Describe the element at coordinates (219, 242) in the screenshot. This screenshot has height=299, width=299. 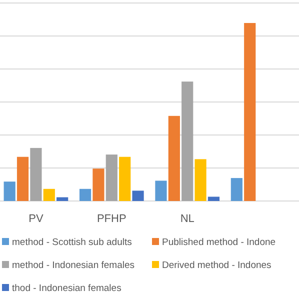
I see `legend-label: Published method - Indone` at that location.